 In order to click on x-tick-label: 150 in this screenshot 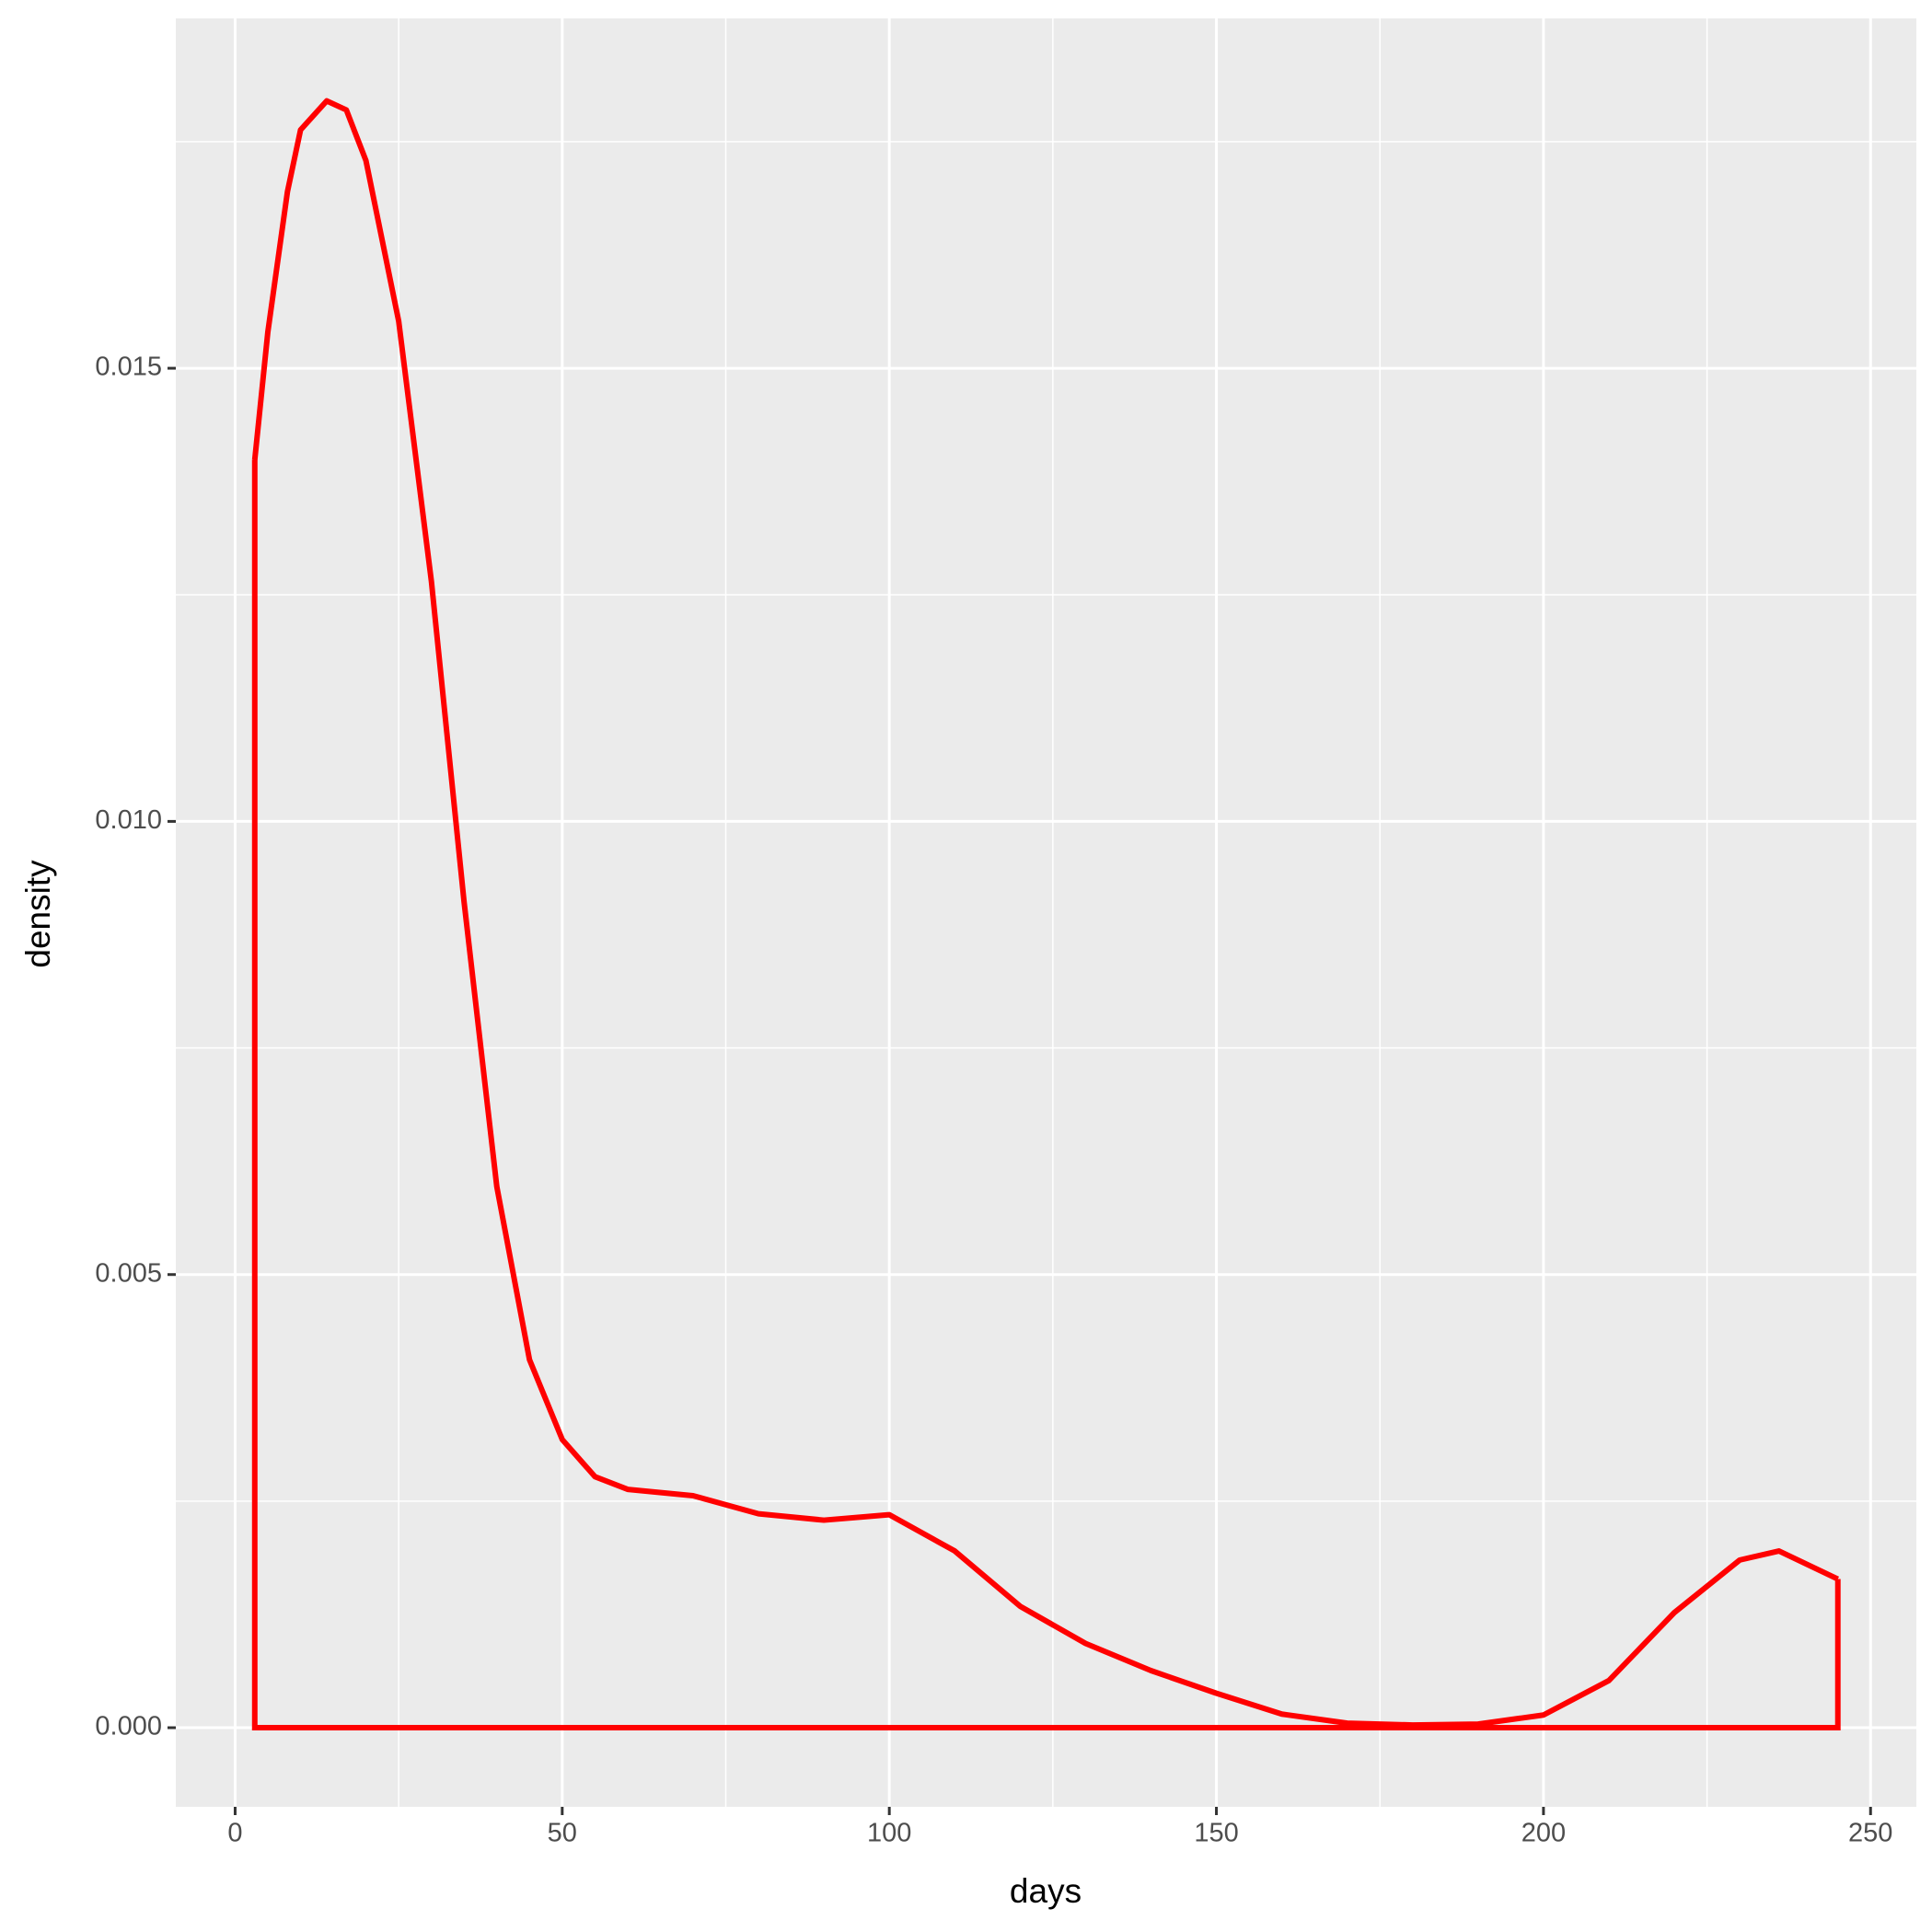, I will do `click(1216, 1834)`.